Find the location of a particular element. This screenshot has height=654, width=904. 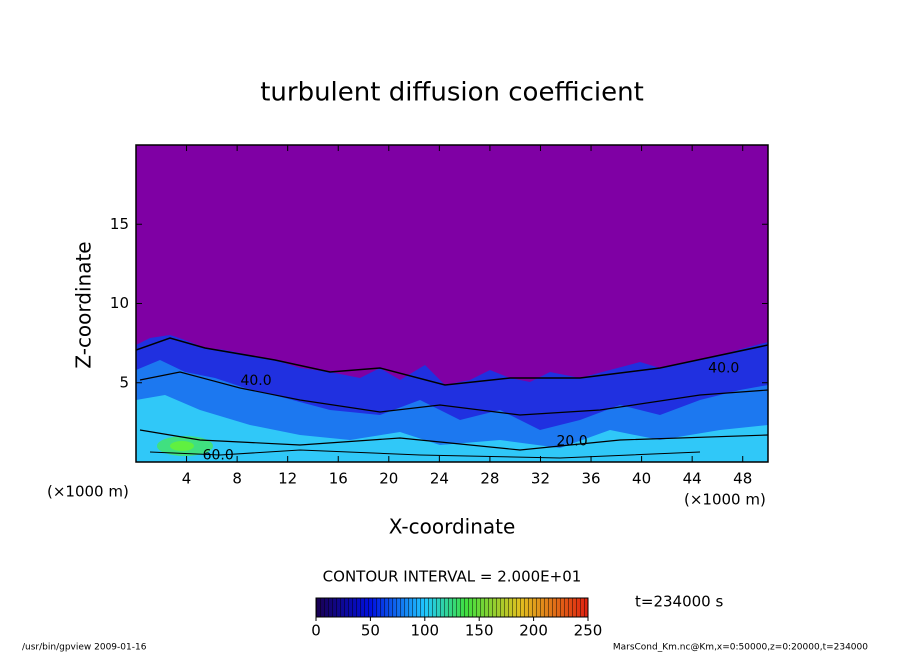

y-tick-label: 10 is located at coordinates (119, 303).